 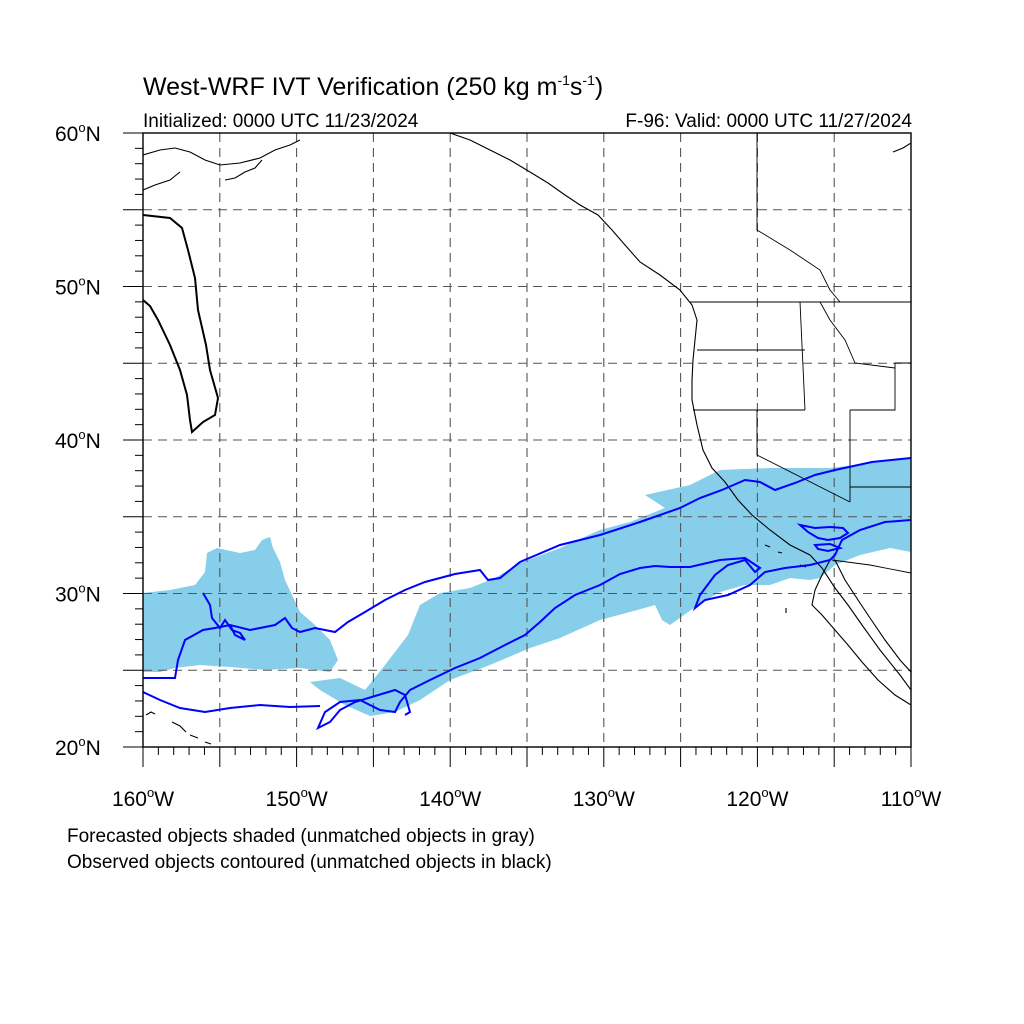 What do you see at coordinates (527, 798) in the screenshot?
I see `longitude-labels: 160oW 150oW 140oW 130oW 120oW 110oW` at bounding box center [527, 798].